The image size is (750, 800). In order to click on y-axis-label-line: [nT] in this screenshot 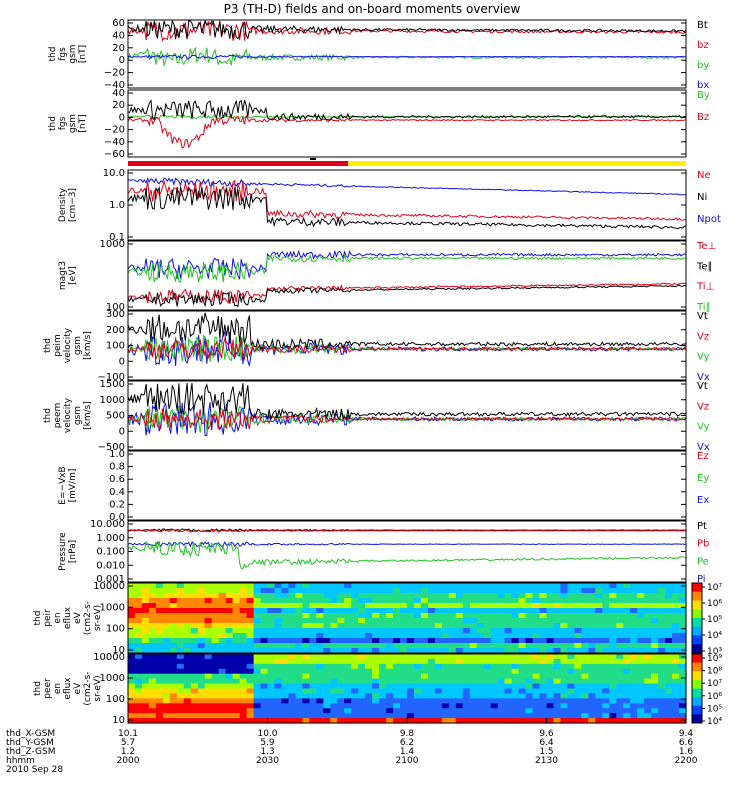, I will do `click(83, 54)`.